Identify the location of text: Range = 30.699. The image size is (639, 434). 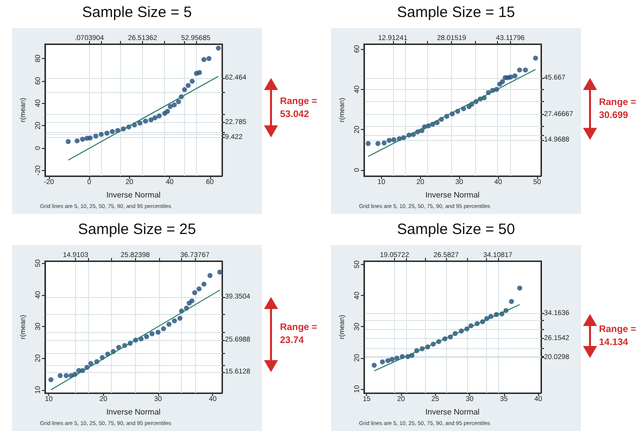
(618, 109).